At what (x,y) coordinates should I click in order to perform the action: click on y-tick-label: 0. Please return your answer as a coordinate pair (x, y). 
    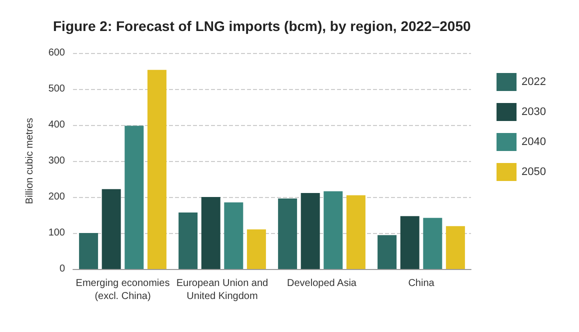
    Looking at the image, I should click on (62, 269).